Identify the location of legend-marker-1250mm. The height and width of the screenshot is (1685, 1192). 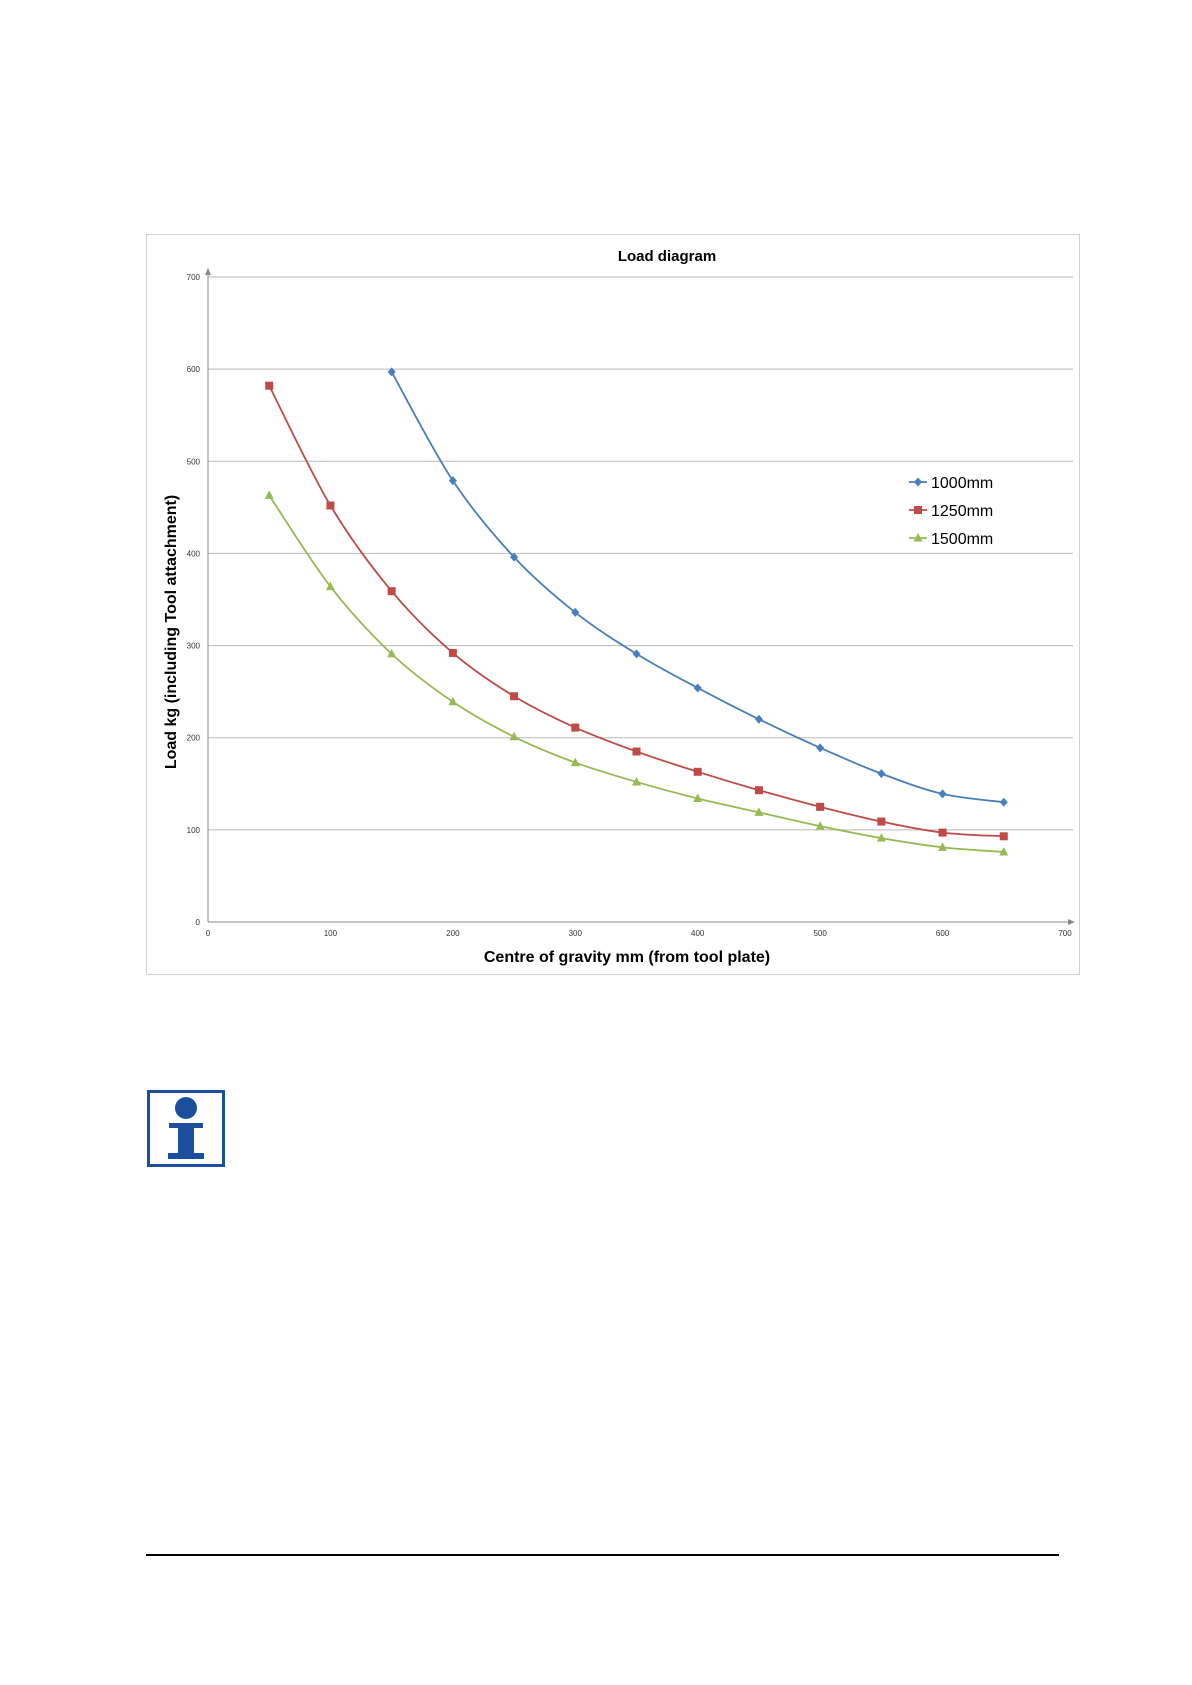
(918, 510).